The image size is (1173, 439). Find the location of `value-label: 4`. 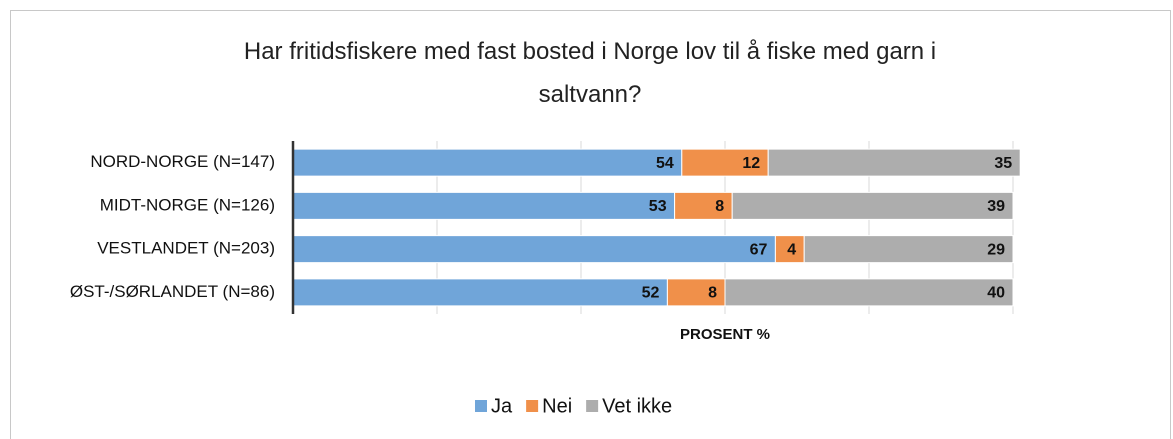

value-label: 4 is located at coordinates (791, 249).